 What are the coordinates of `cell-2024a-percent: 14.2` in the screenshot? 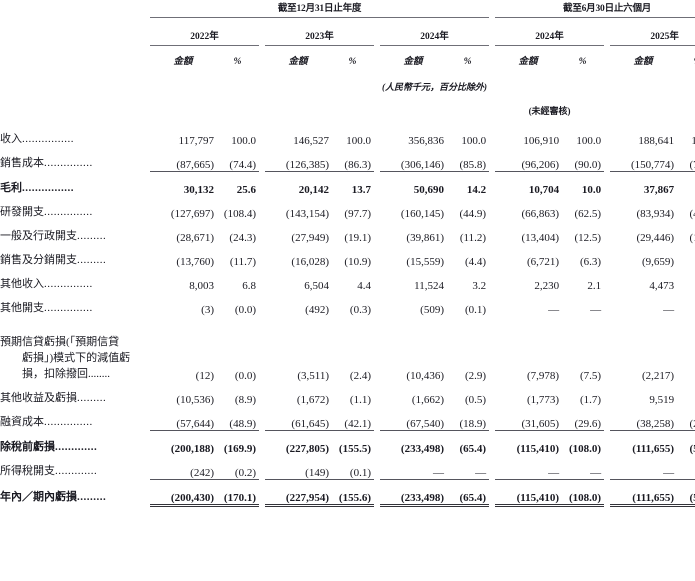 It's located at (476, 189).